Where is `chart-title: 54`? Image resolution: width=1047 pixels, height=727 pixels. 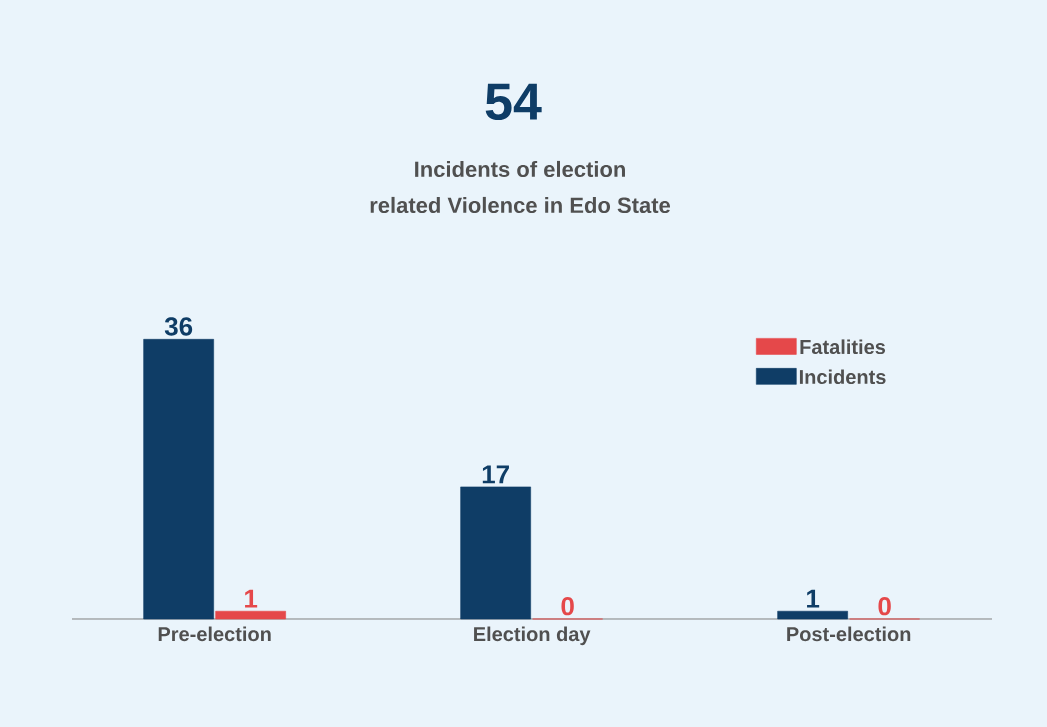 chart-title: 54 is located at coordinates (513, 102).